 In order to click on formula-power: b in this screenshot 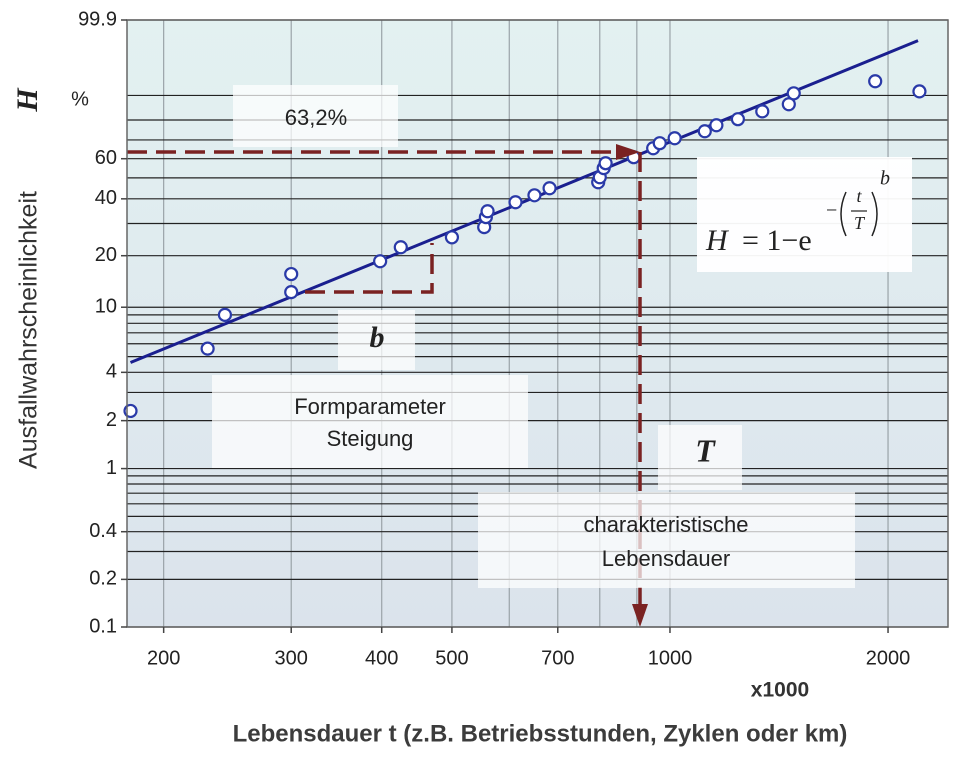, I will do `click(885, 179)`.